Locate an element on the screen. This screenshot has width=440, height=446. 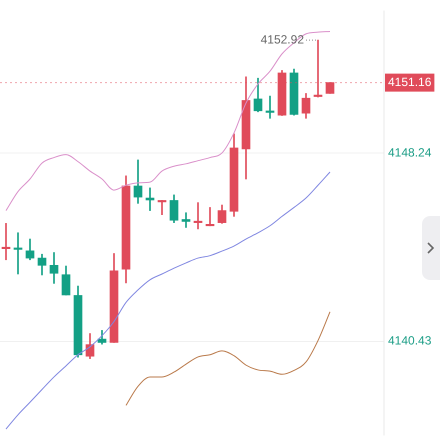
y-tick-label: 4148.24 is located at coordinates (410, 152).